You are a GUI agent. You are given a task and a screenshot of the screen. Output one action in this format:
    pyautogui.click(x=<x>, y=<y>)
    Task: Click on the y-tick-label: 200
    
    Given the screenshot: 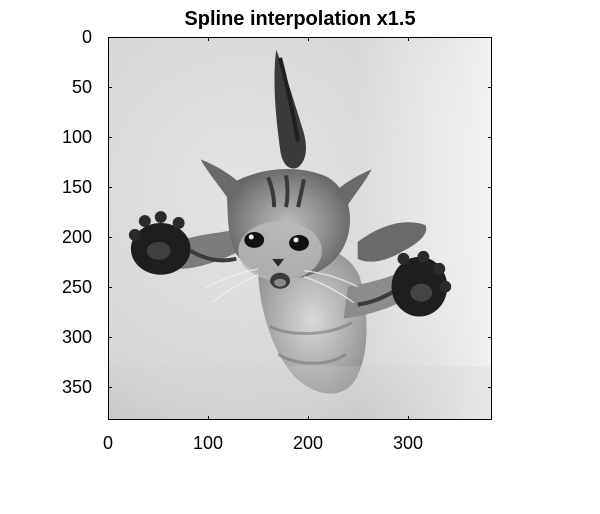 What is the action you would take?
    pyautogui.click(x=76, y=237)
    